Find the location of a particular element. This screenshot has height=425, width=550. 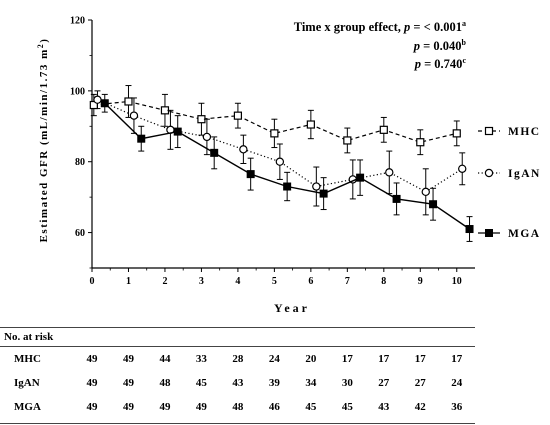

y-tick-label: 80 is located at coordinates (80, 162).